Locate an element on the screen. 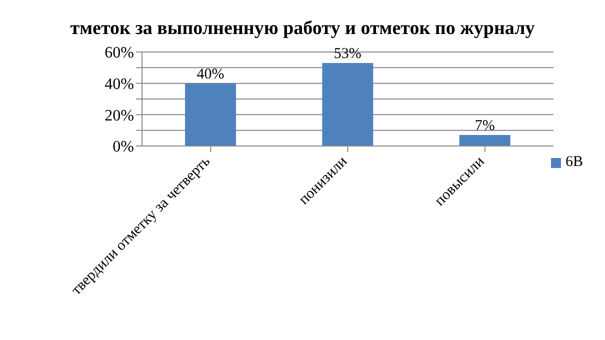 The image size is (605, 340). y-tick-label: 40% is located at coordinates (119, 85).